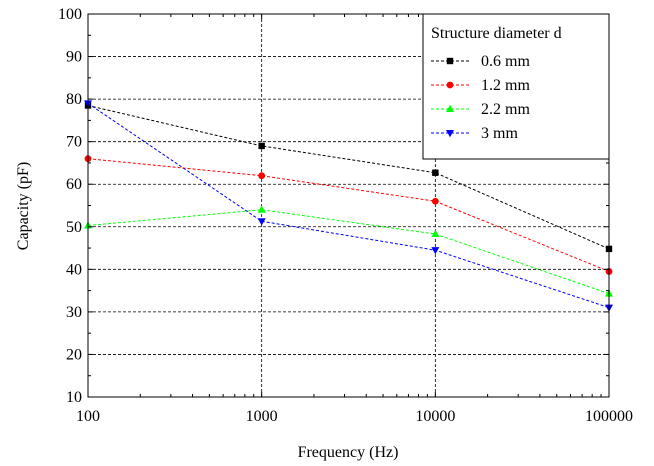 This screenshot has width=654, height=466. I want to click on x-axis-title: Frequency (Hz), so click(348, 452).